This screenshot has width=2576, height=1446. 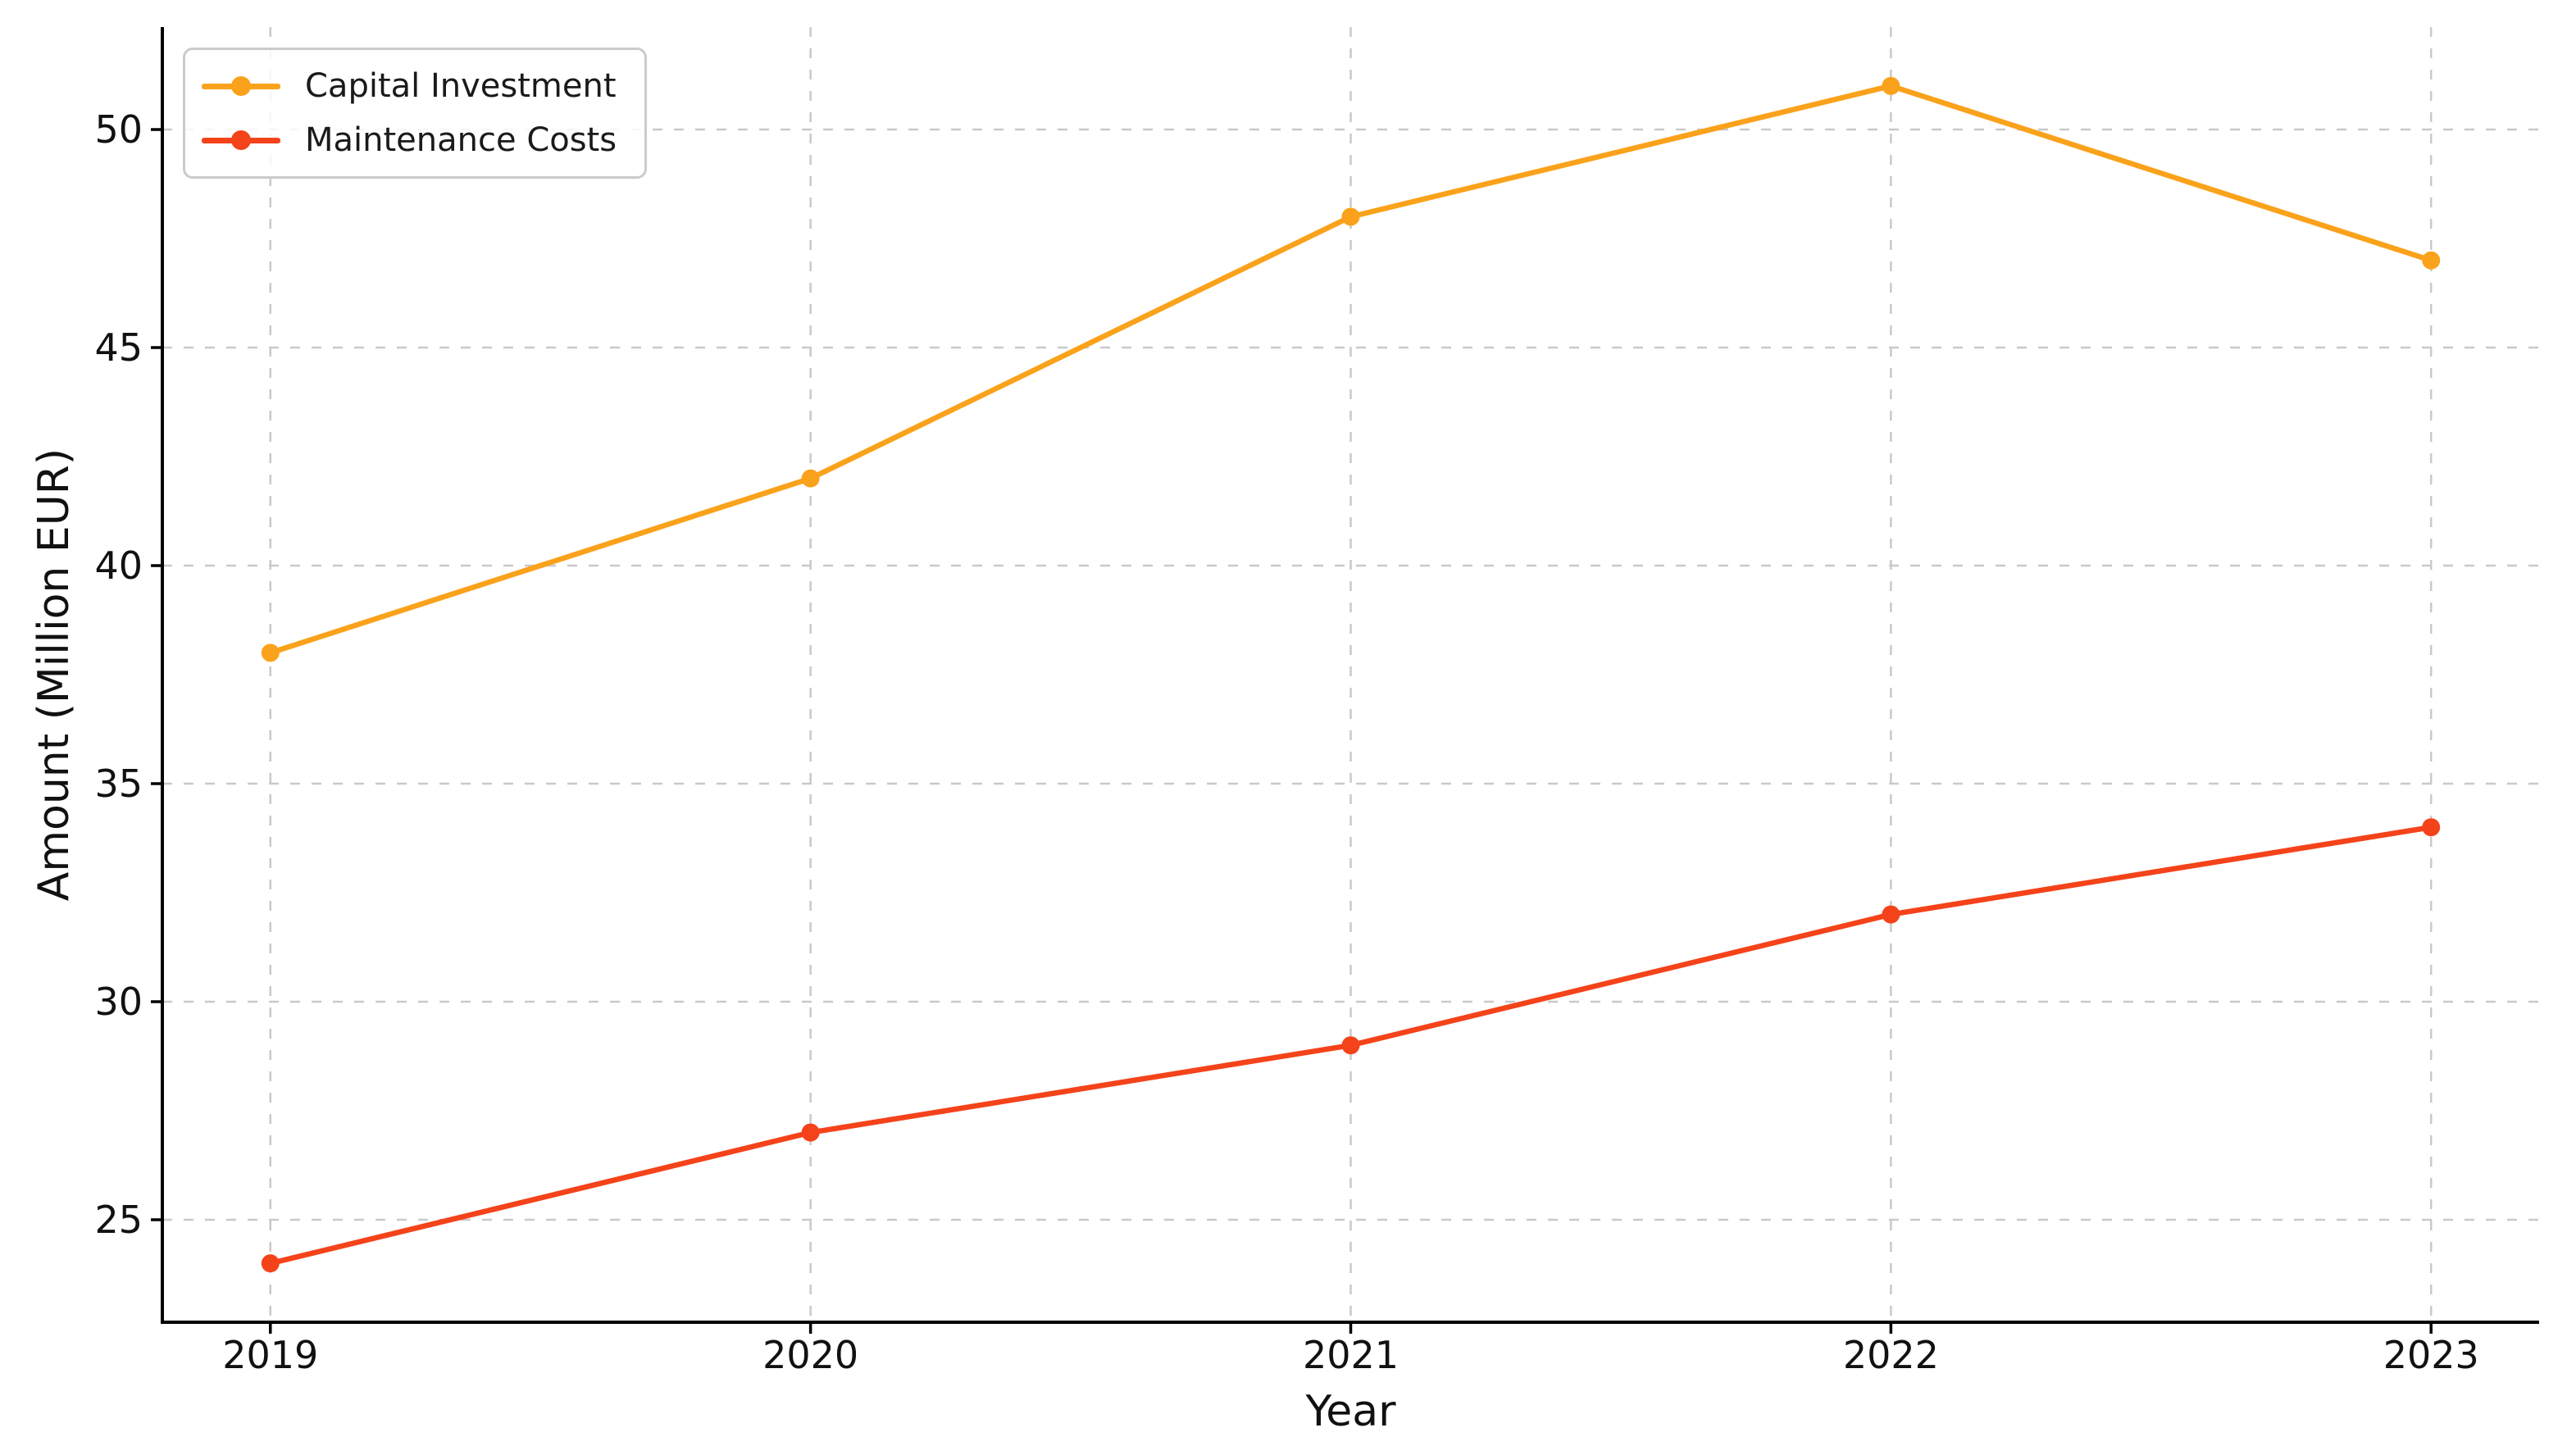 What do you see at coordinates (1351, 1355) in the screenshot?
I see `x-tick-label-2021: 2021` at bounding box center [1351, 1355].